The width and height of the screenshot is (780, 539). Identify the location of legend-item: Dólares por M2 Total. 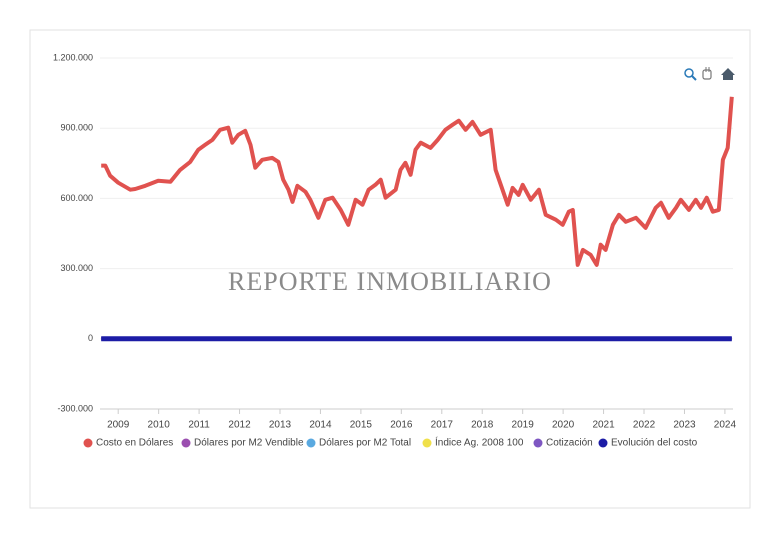
(359, 443).